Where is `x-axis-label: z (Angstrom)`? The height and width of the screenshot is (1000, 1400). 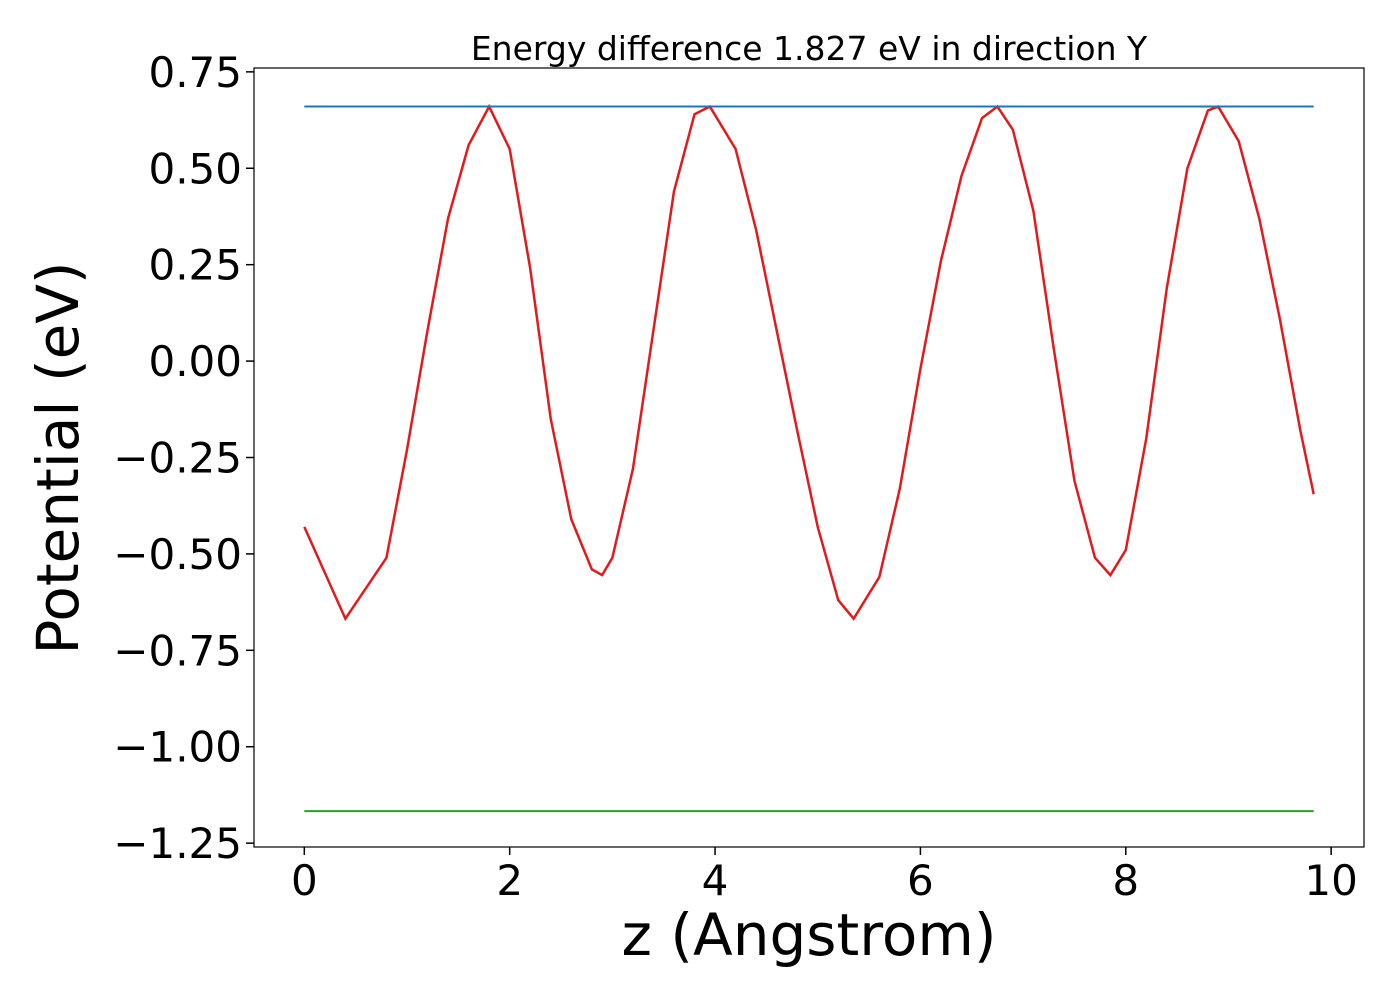 x-axis-label: z (Angstrom) is located at coordinates (809, 935).